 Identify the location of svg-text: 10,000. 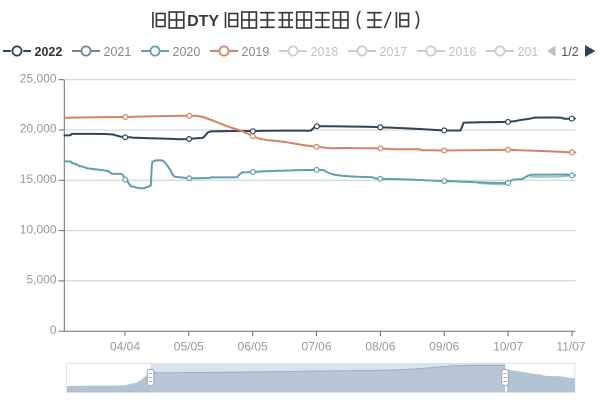
(38, 229).